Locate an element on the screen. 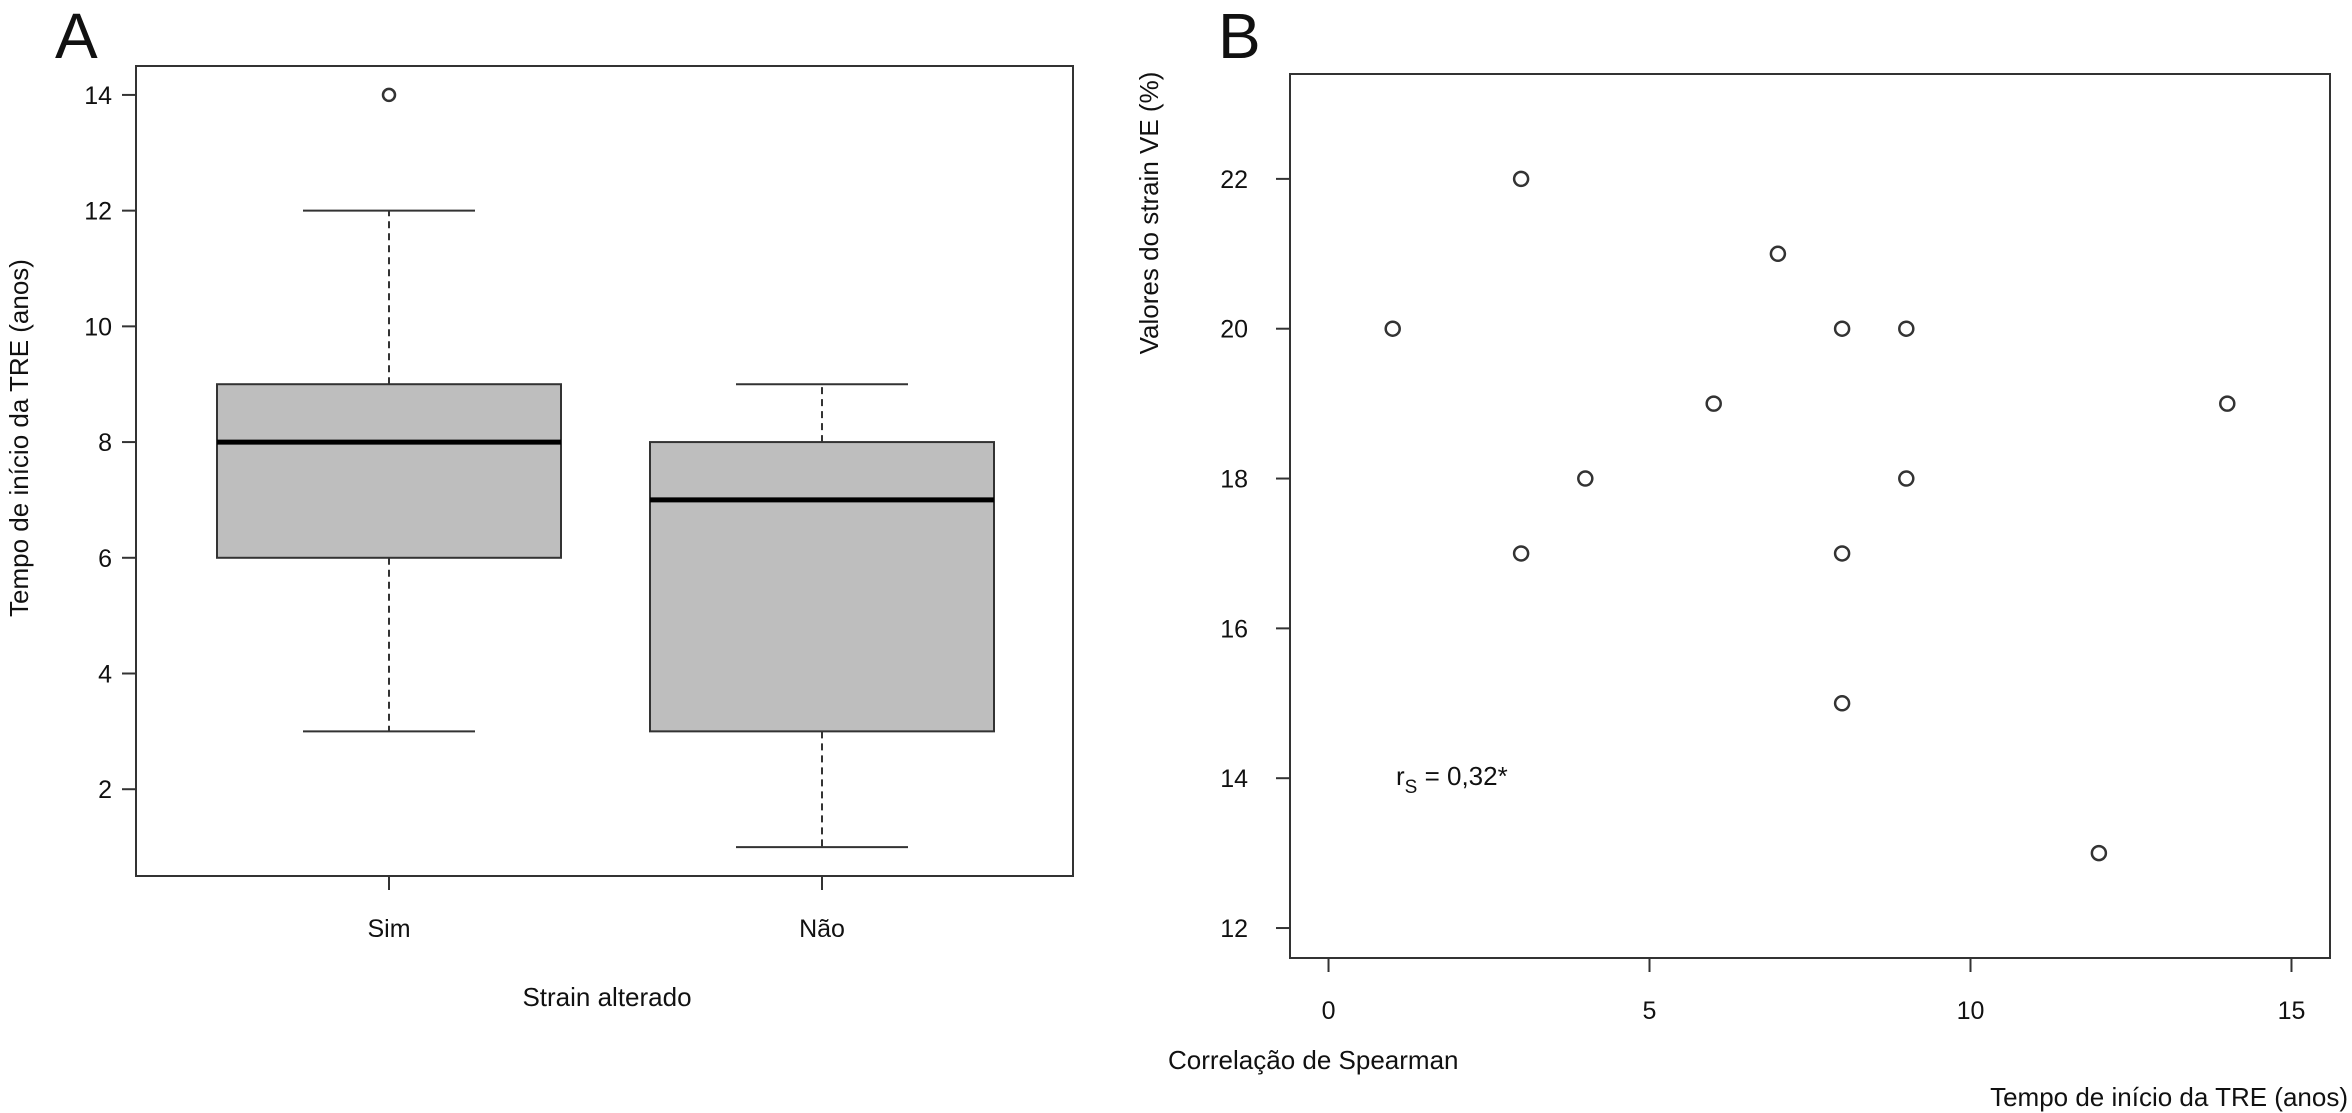  panel-b-y-tick-label: 12 is located at coordinates (1234, 929).